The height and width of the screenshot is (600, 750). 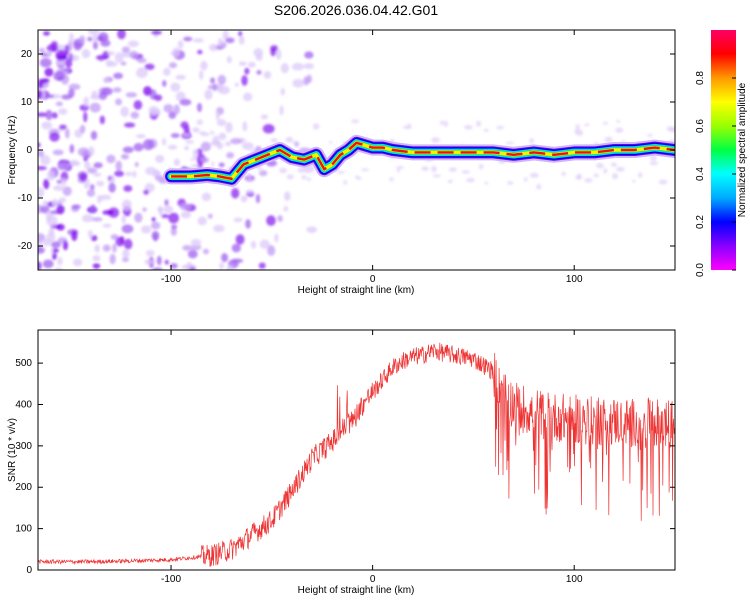 What do you see at coordinates (12, 150) in the screenshot?
I see `spectrogram-y-axis-label: Frequency (Hz)` at bounding box center [12, 150].